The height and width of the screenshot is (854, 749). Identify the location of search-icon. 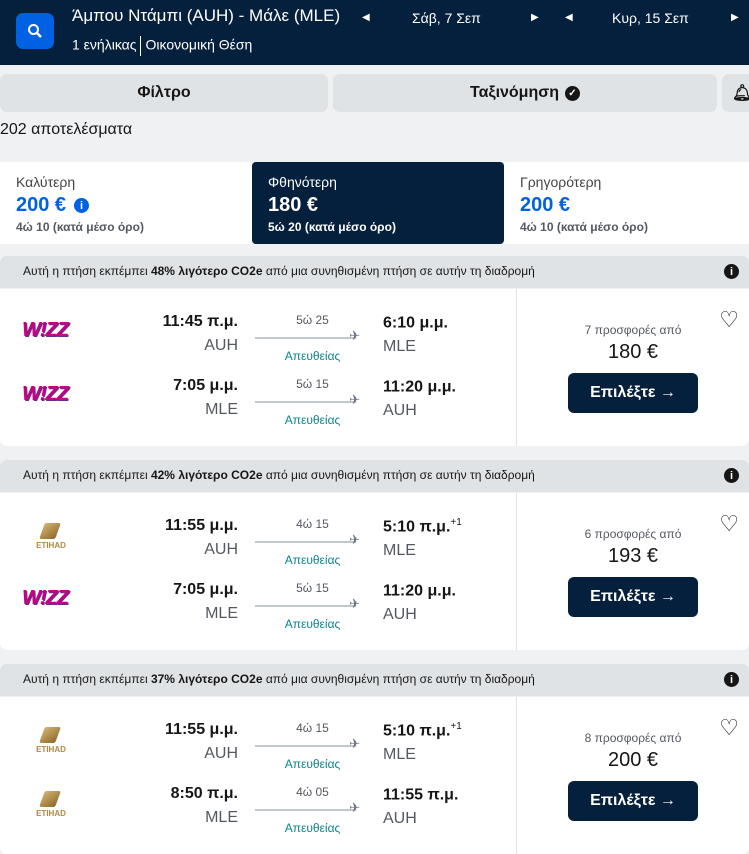
(35, 31).